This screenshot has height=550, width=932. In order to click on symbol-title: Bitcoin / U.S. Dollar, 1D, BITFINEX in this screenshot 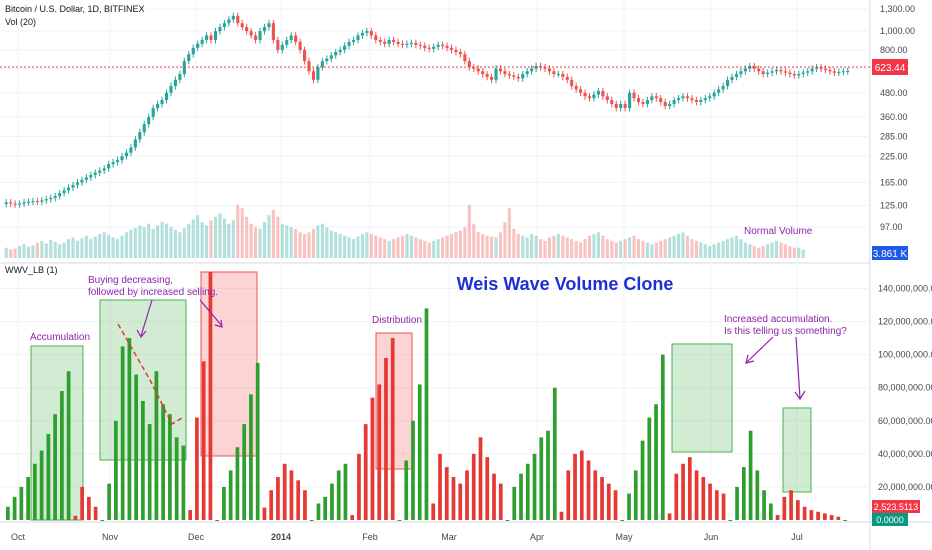, I will do `click(75, 9)`.